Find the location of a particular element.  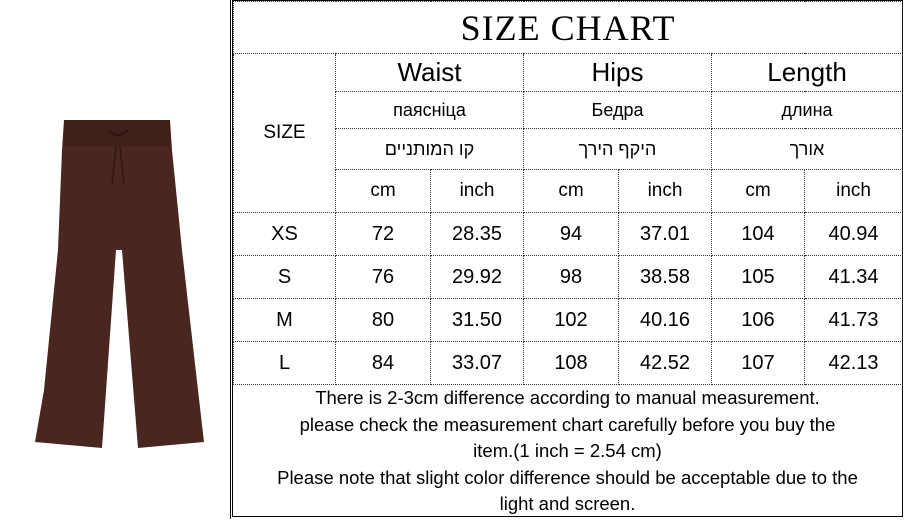

value-cell: 94 is located at coordinates (571, 234).